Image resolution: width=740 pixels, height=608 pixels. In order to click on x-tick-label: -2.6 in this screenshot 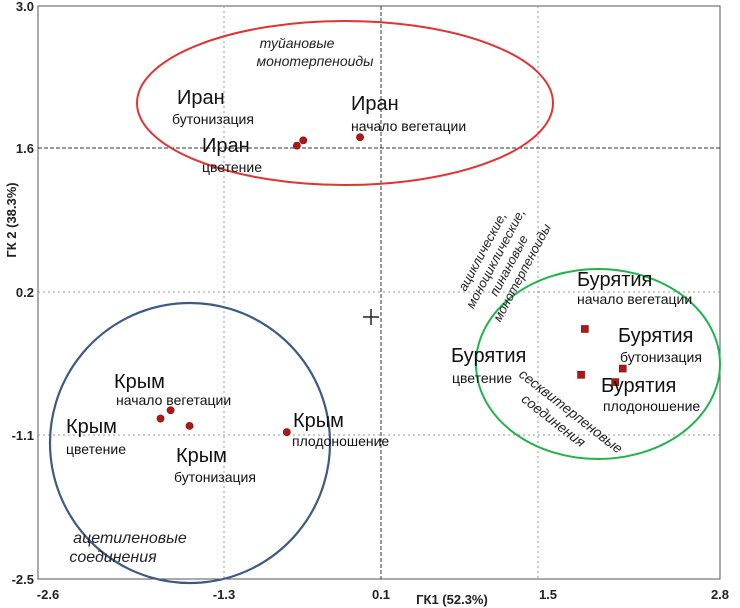, I will do `click(48, 594)`.